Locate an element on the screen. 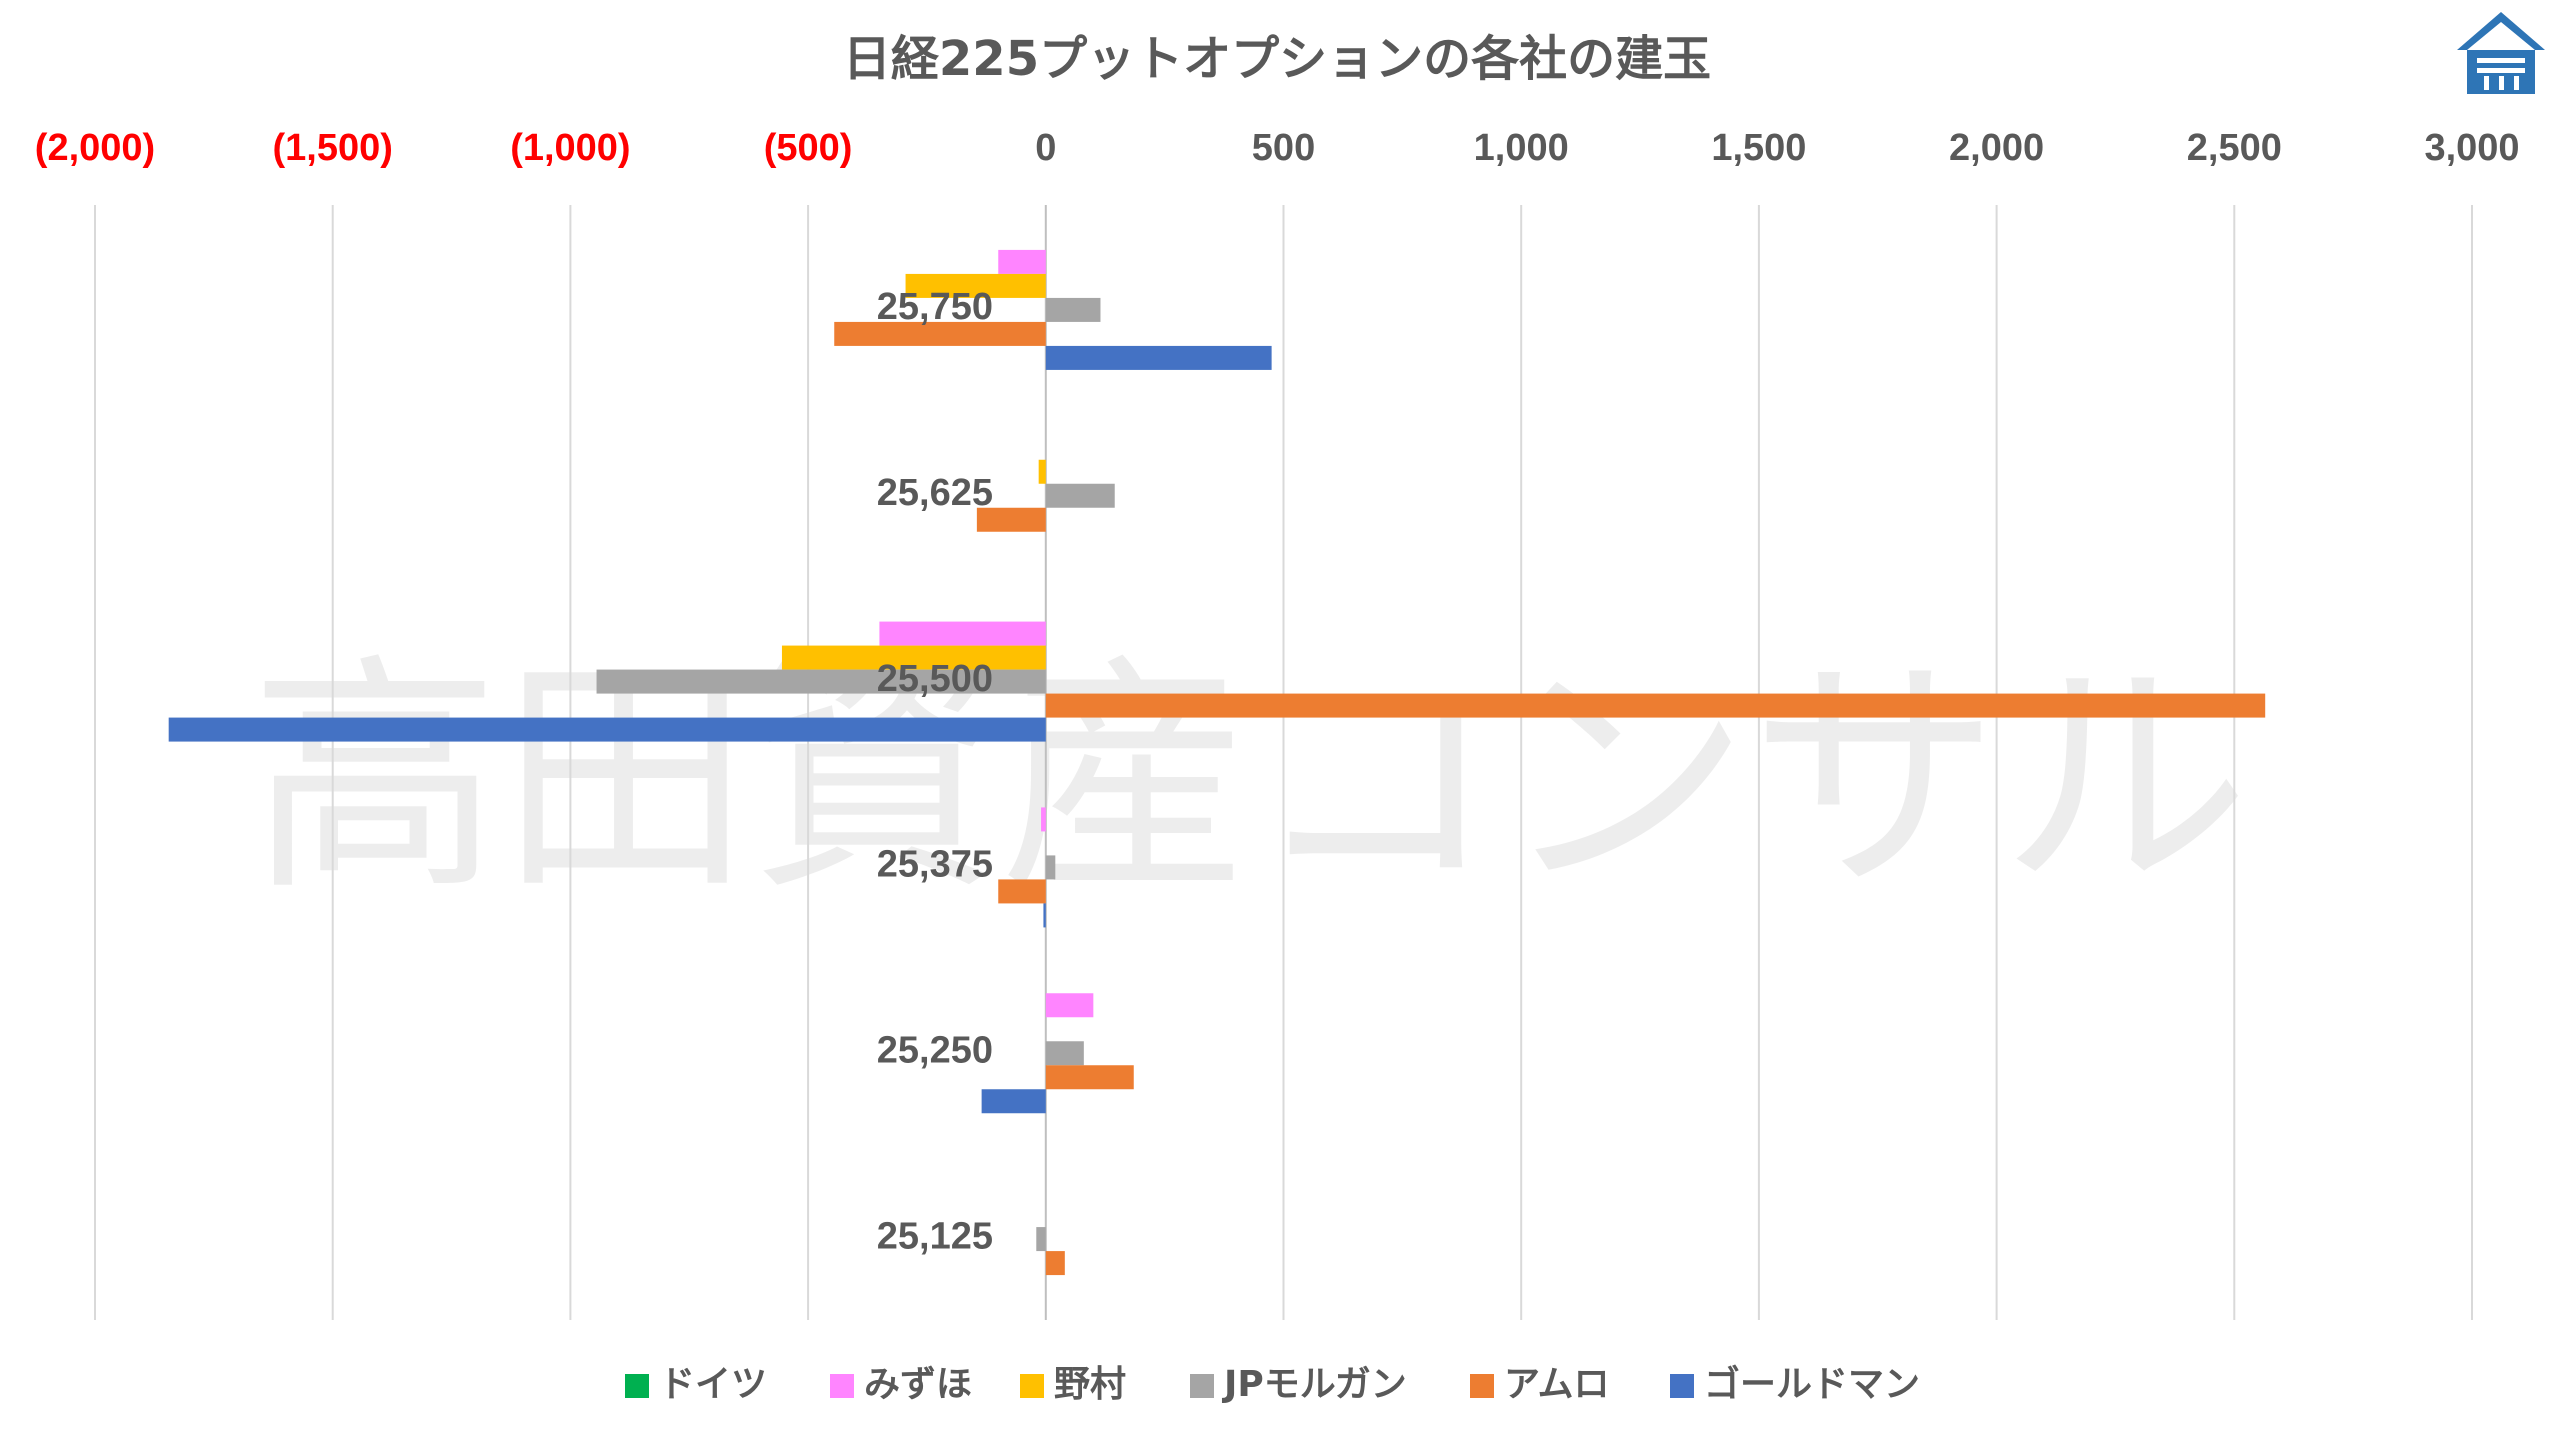  category-labels: 25,750 25,625 25,500 25,375 25,250 25,125 is located at coordinates (935, 771).